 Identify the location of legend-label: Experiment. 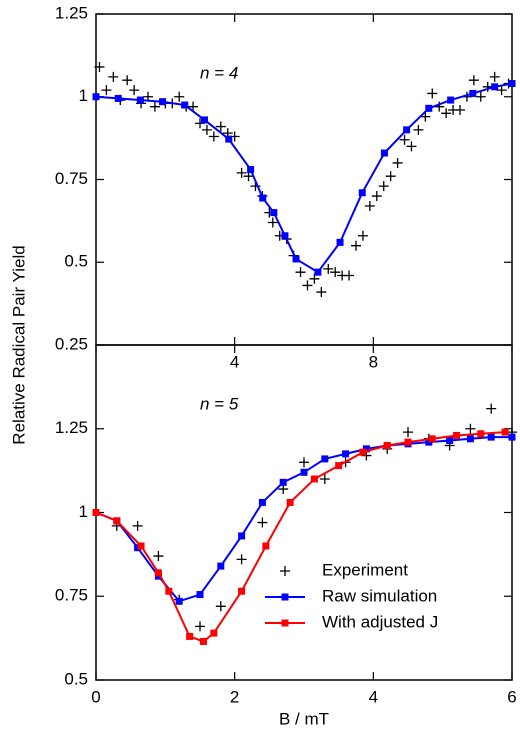
(365, 569).